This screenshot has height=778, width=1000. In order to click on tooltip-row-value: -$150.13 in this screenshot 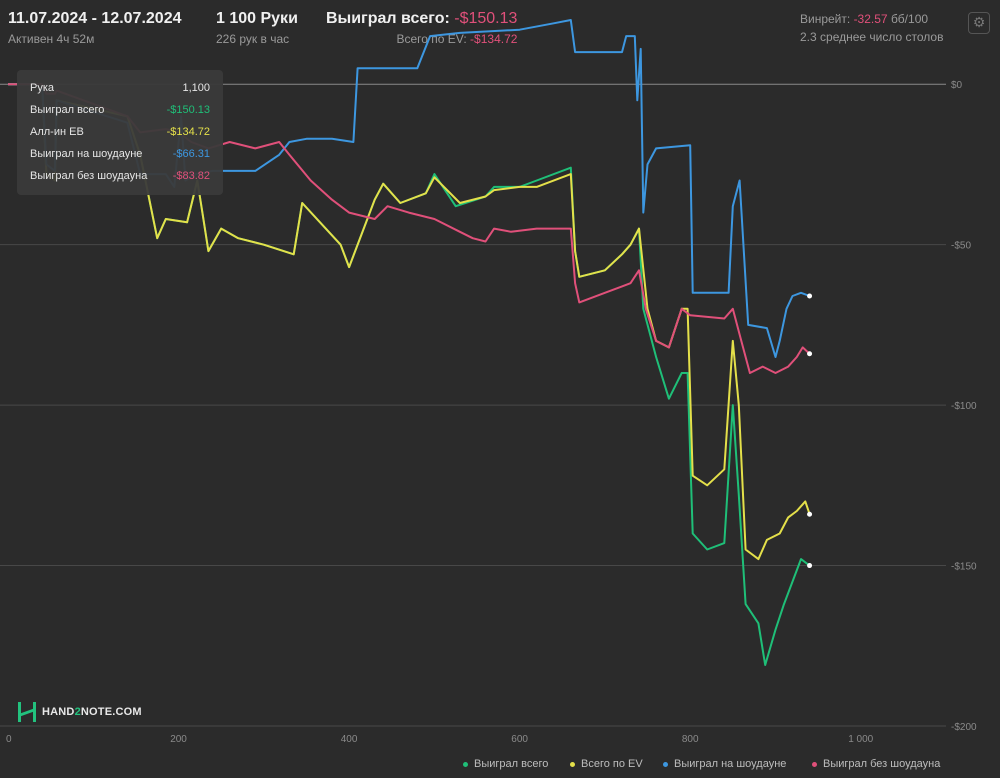, I will do `click(188, 110)`.